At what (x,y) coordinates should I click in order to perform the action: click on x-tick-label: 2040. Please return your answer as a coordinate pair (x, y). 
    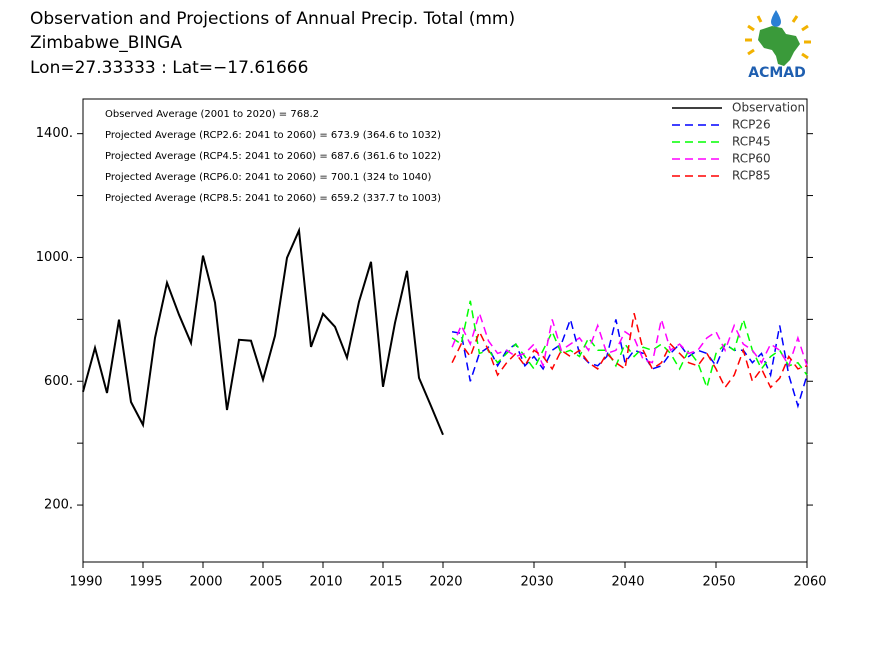
    Looking at the image, I should click on (627, 582).